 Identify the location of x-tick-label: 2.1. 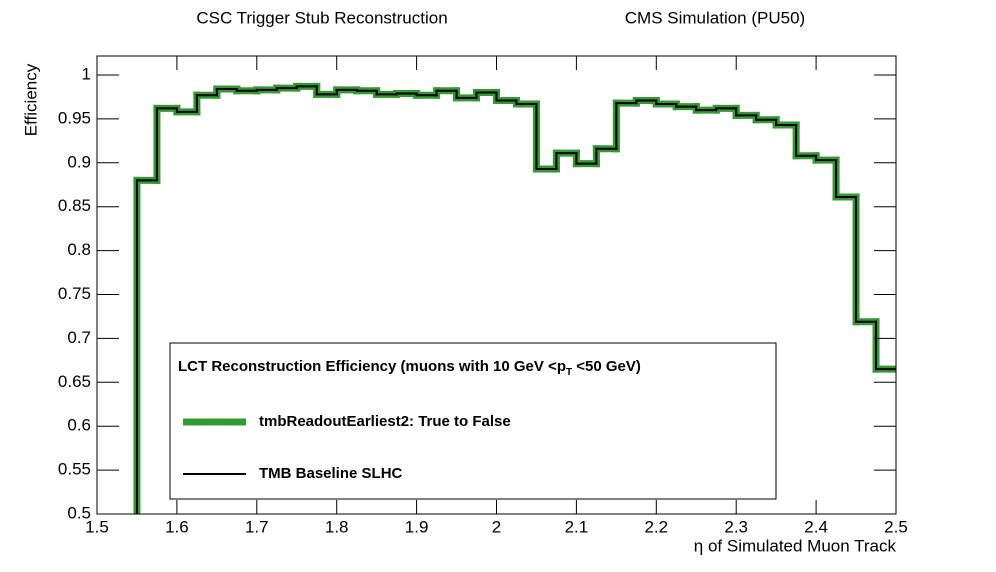
(577, 526).